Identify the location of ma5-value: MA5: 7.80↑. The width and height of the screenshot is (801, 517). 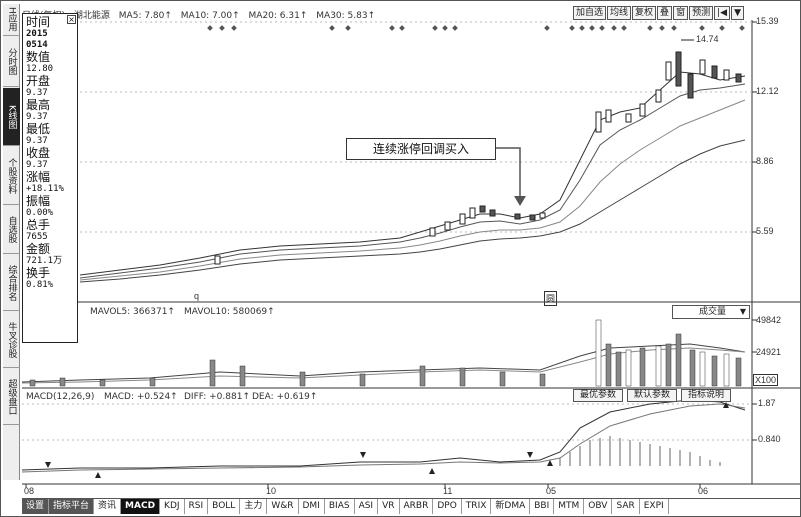
(145, 16).